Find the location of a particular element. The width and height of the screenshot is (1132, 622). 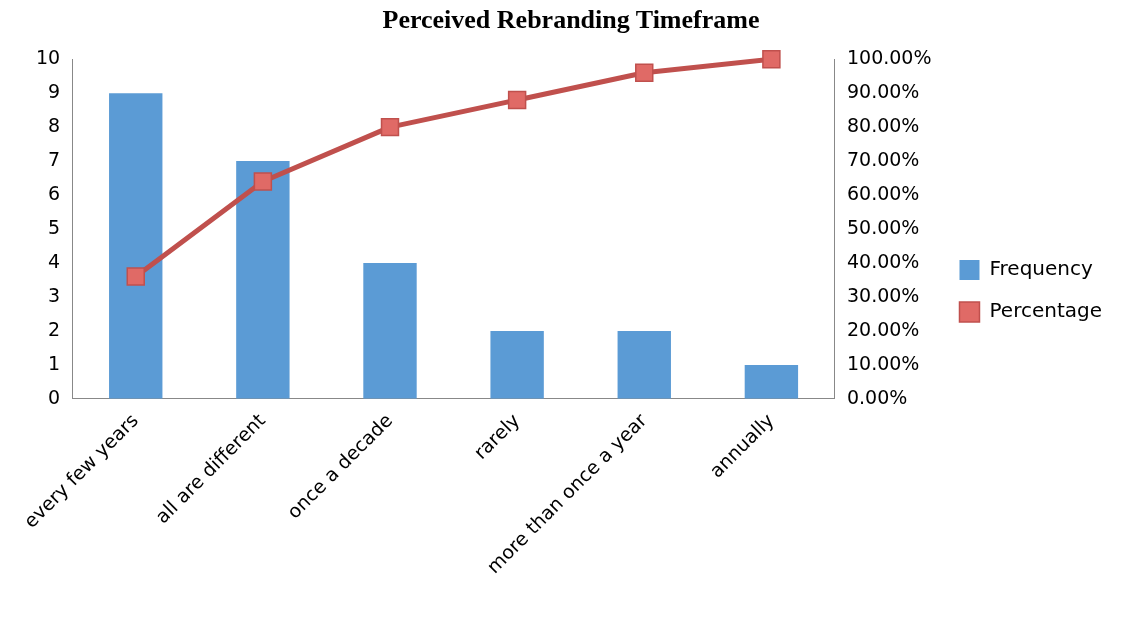

y2-tick-label: 10.00% is located at coordinates (883, 362).